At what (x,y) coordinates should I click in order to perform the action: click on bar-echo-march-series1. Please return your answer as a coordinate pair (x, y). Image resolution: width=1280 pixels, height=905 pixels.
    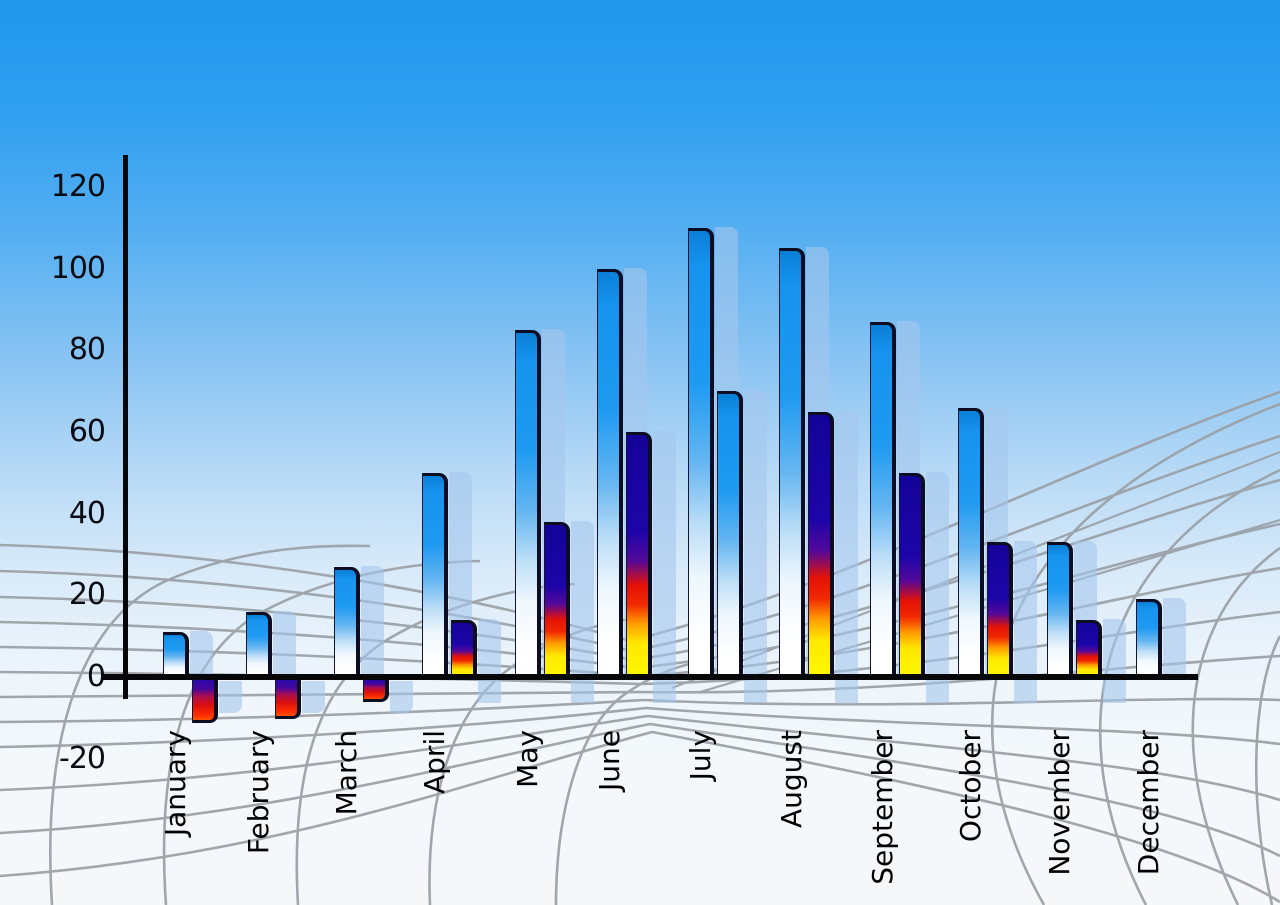
    Looking at the image, I should click on (372, 621).